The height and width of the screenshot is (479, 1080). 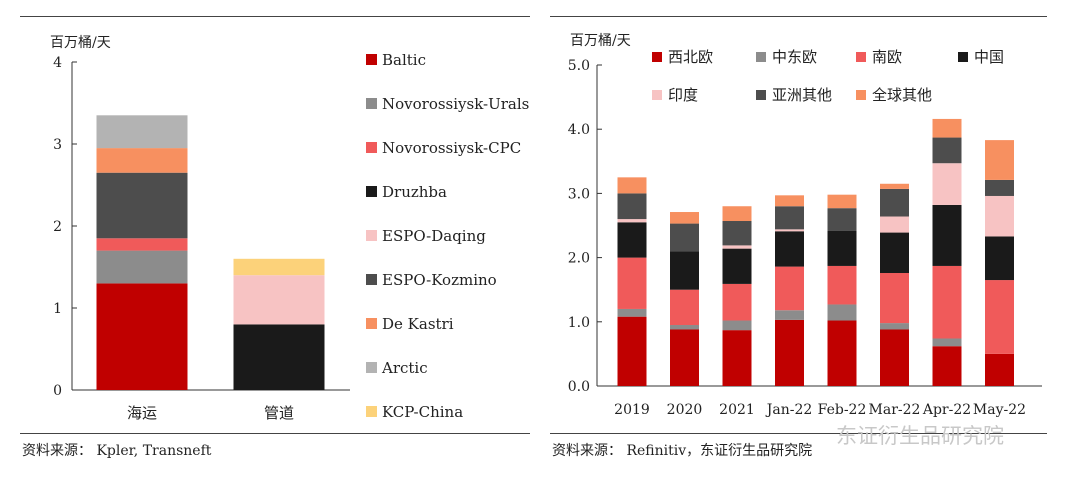 What do you see at coordinates (579, 194) in the screenshot?
I see `right-y-tick-label: 3.0` at bounding box center [579, 194].